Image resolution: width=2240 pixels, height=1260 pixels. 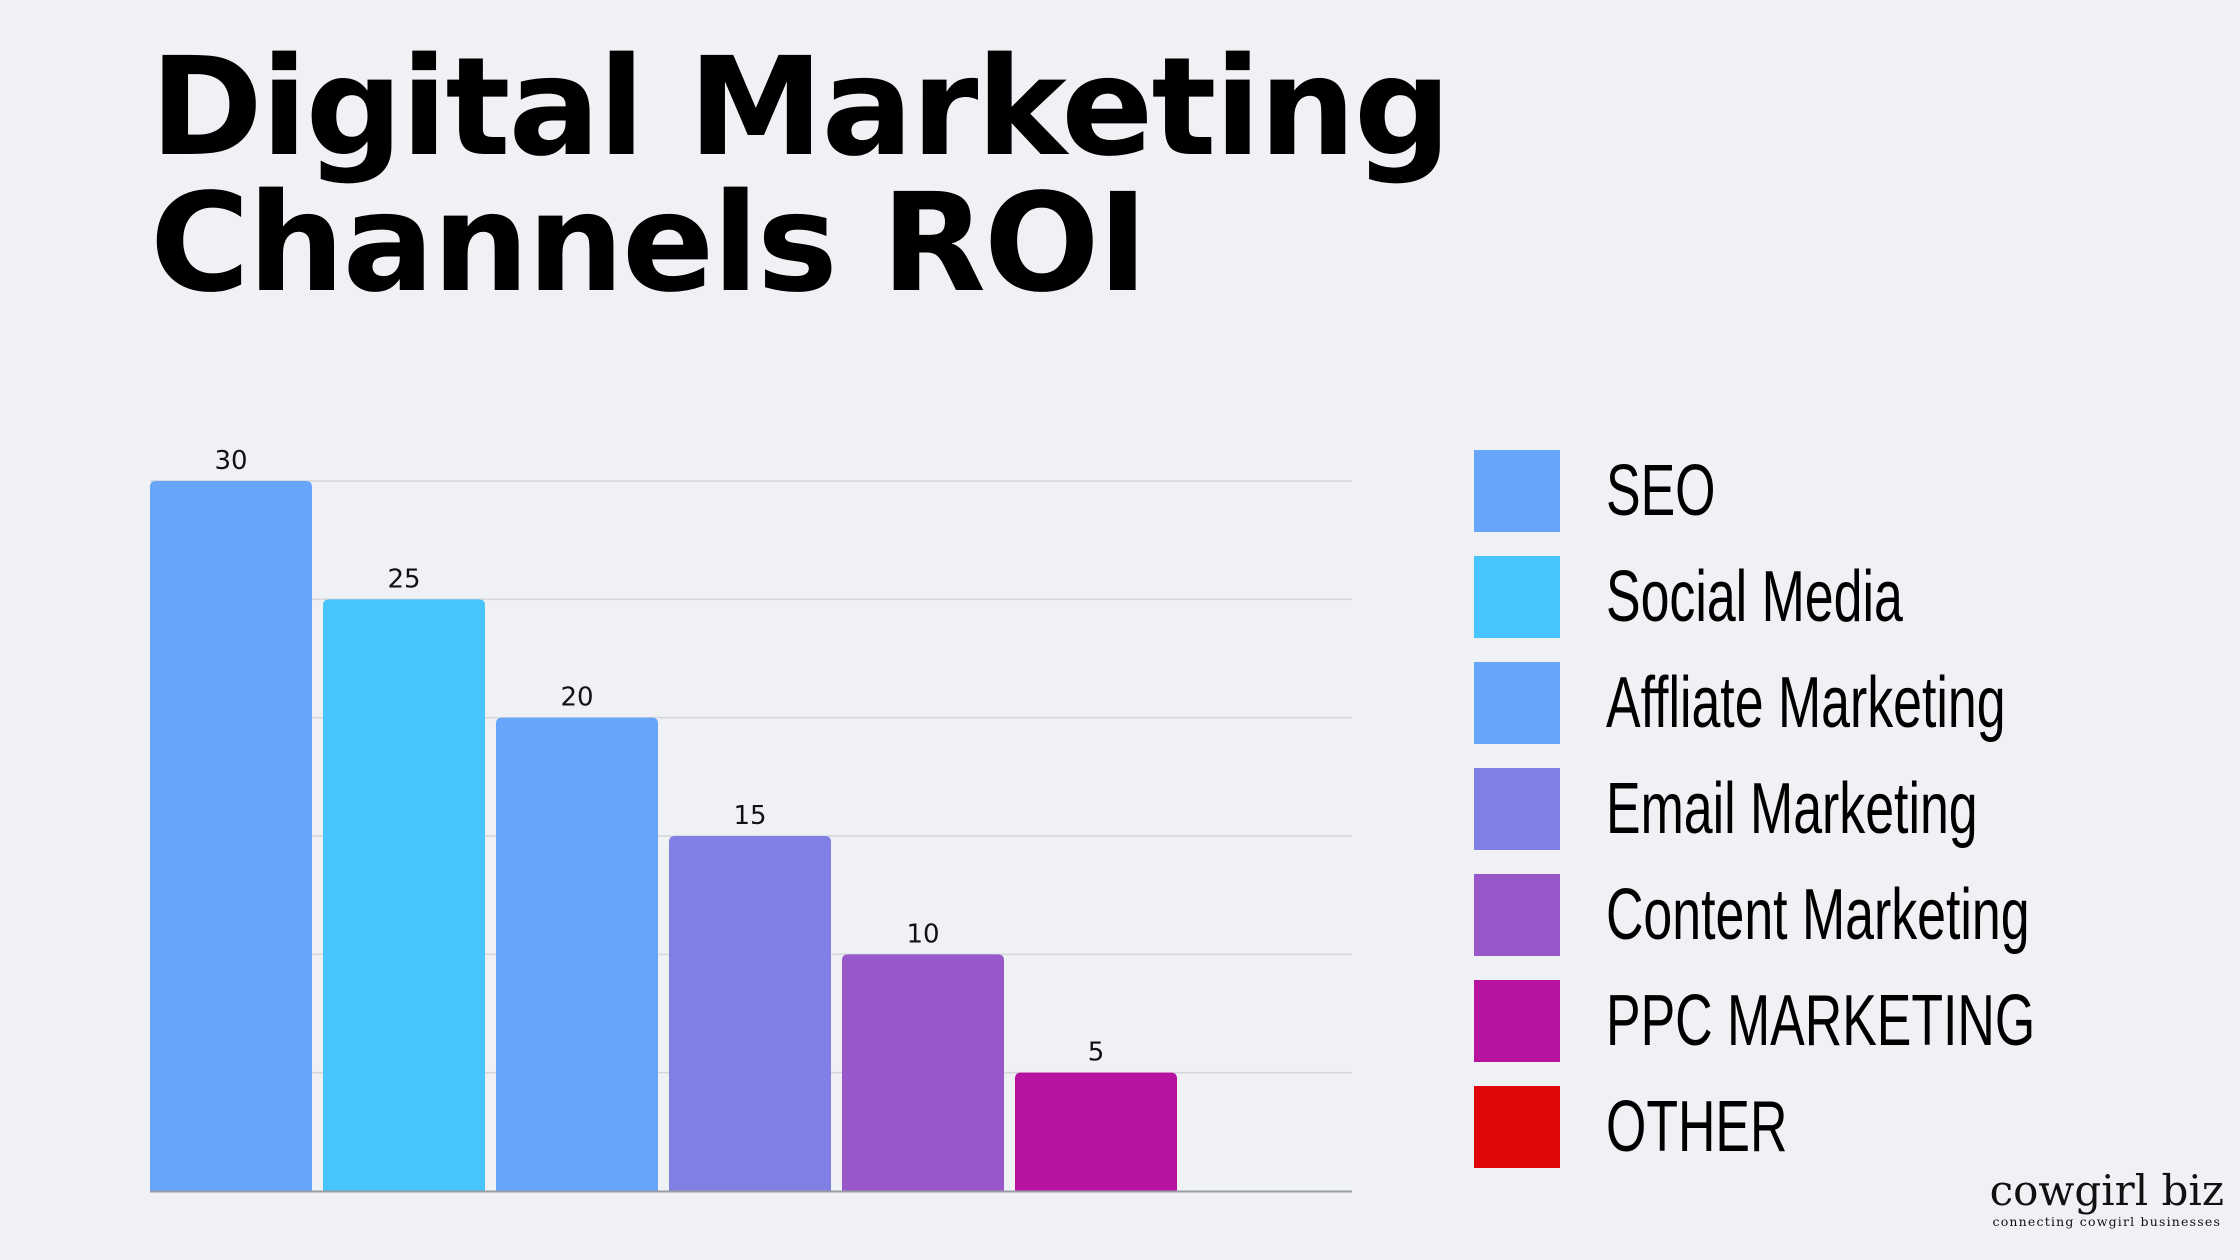 What do you see at coordinates (576, 698) in the screenshot?
I see `data-label: 20` at bounding box center [576, 698].